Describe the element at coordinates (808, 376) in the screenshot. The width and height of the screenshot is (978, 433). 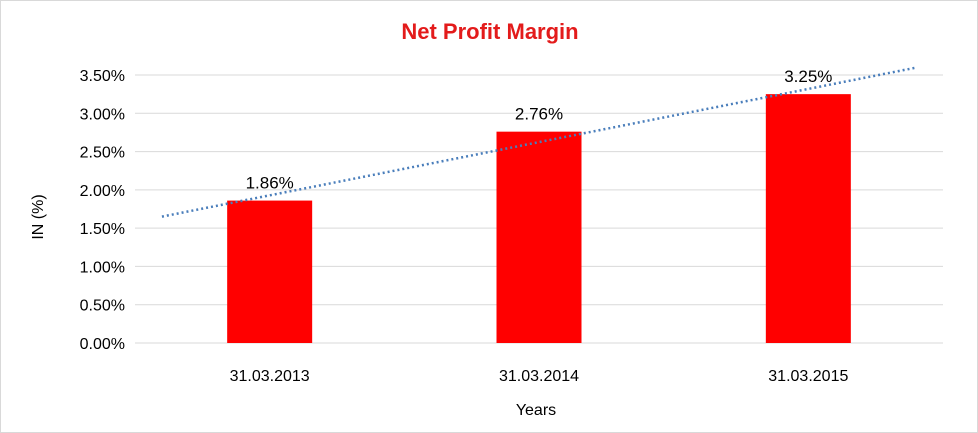
I see `x-tick-label: 31.03.2015` at that location.